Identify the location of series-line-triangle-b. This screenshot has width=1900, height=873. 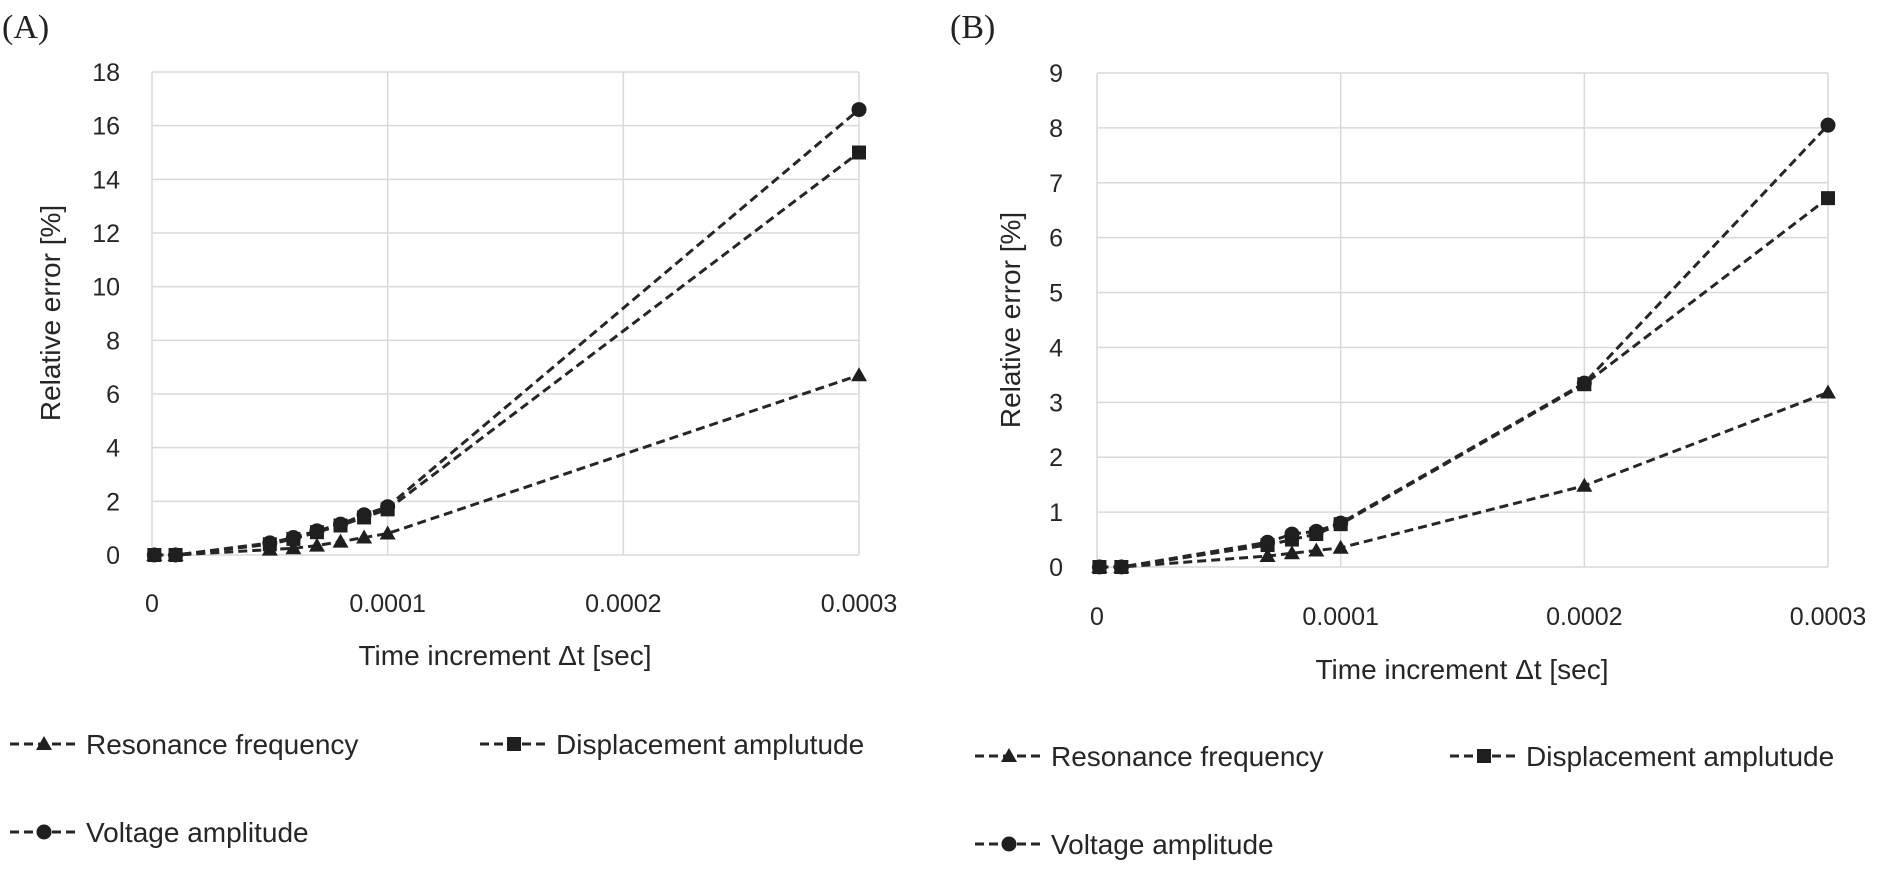
(1464, 480).